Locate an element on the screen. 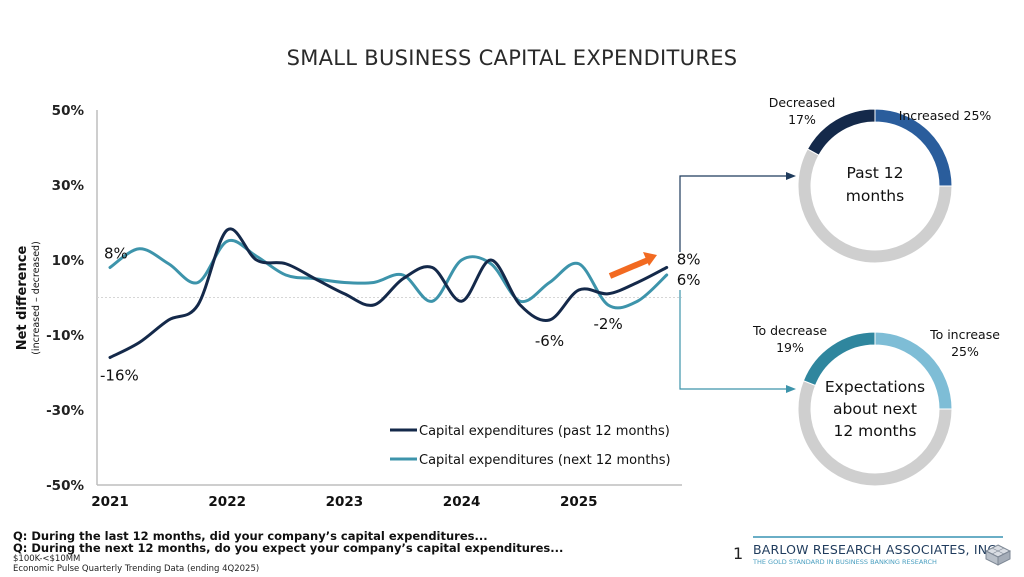 The image size is (1024, 577). donut-slice-label: Increased 25% is located at coordinates (945, 115).